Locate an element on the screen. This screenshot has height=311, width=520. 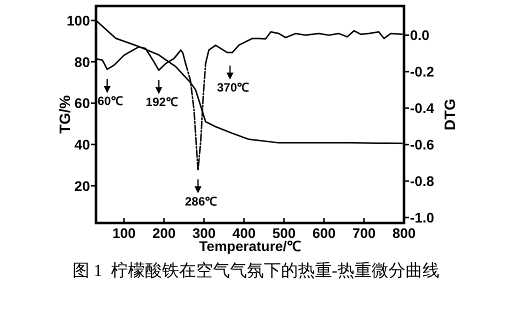
x-tick-label: 600 is located at coordinates (324, 233).